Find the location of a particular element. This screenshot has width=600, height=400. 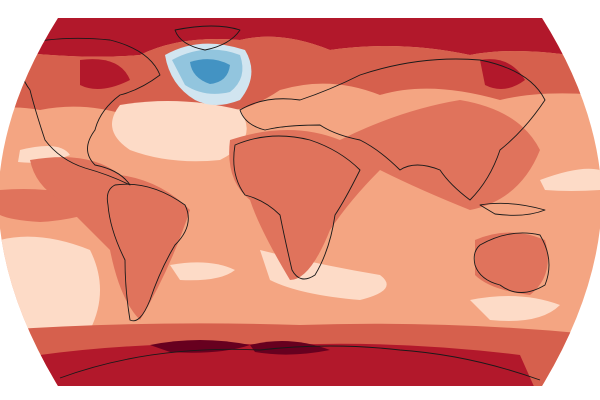

antarctic-hotspot is located at coordinates (290, 348).